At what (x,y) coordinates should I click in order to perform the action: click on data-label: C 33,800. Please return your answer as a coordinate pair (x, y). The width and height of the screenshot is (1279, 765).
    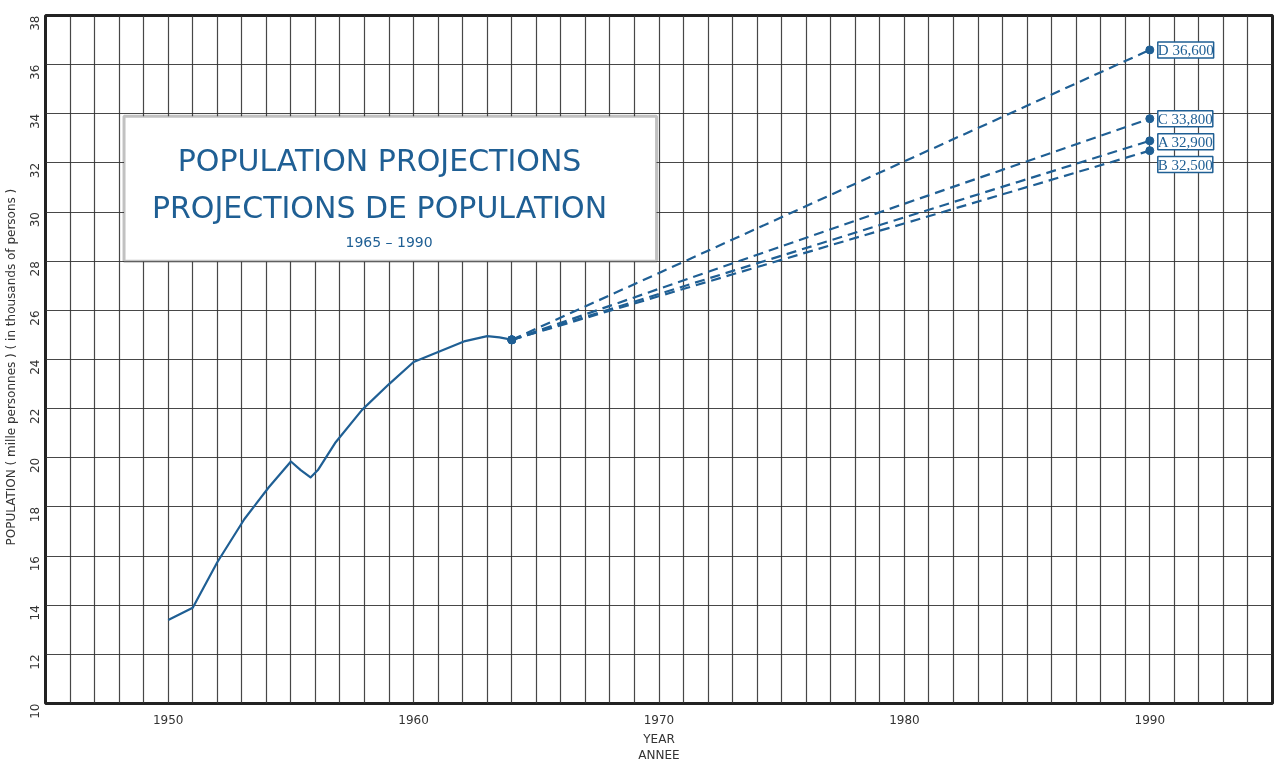
    Looking at the image, I should click on (1185, 118).